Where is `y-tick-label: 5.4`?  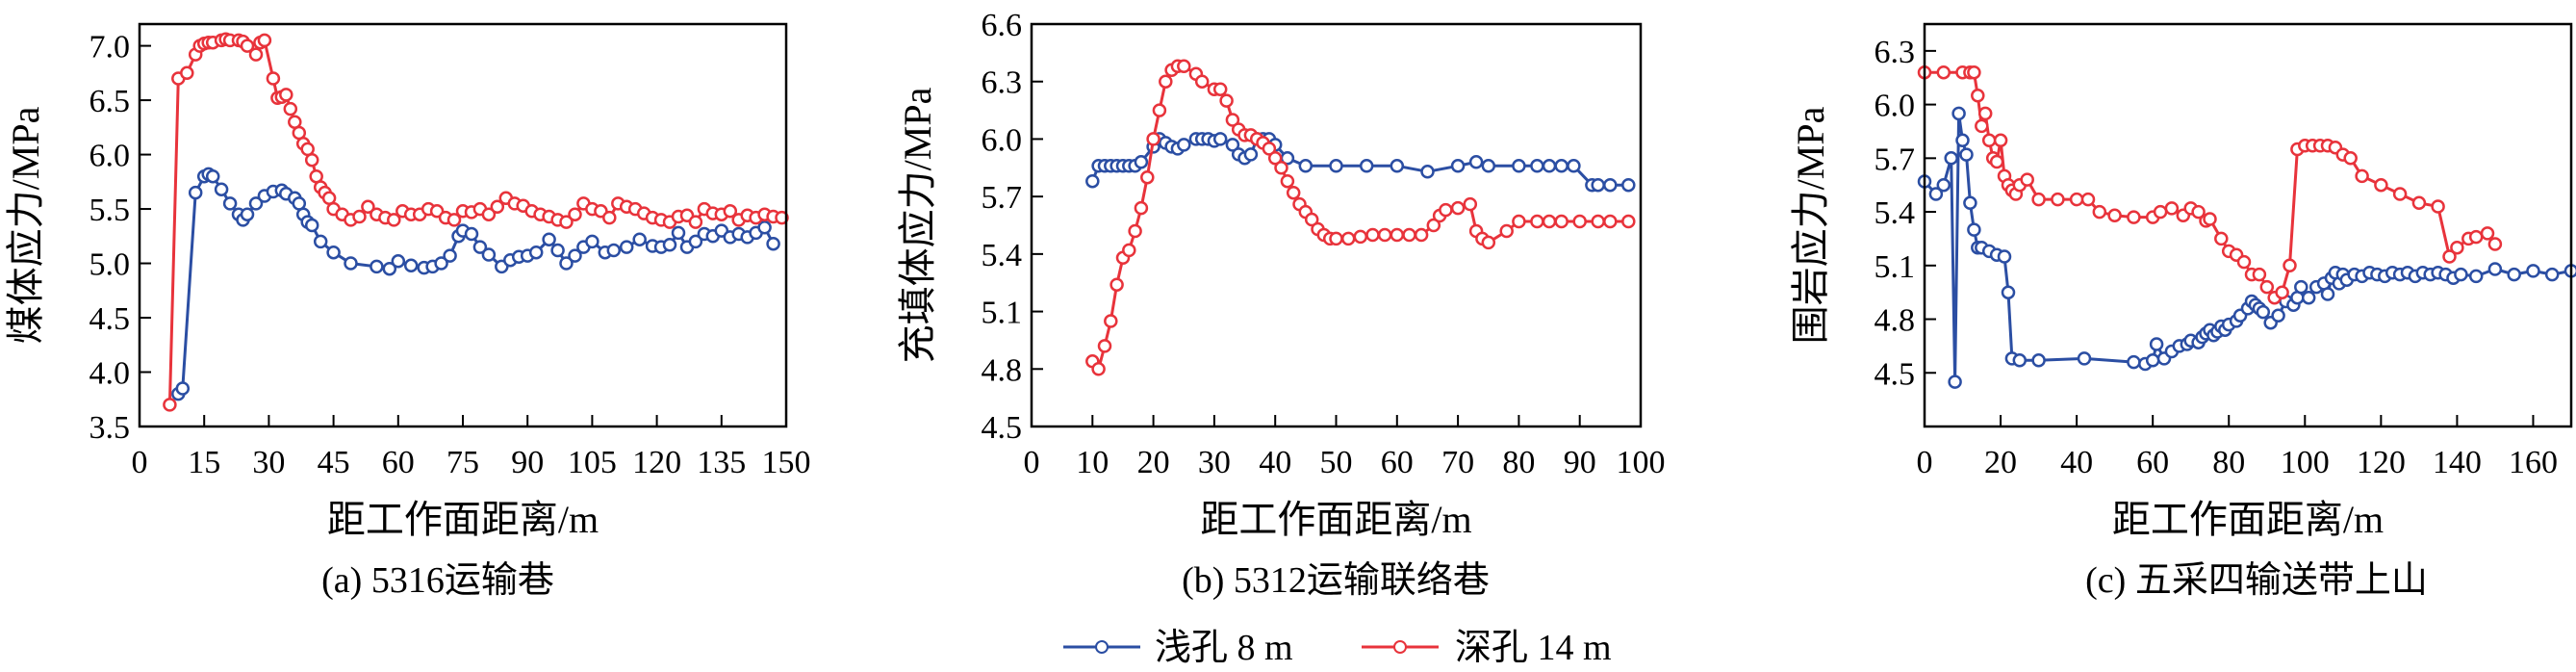
y-tick-label: 5.4 is located at coordinates (1002, 255).